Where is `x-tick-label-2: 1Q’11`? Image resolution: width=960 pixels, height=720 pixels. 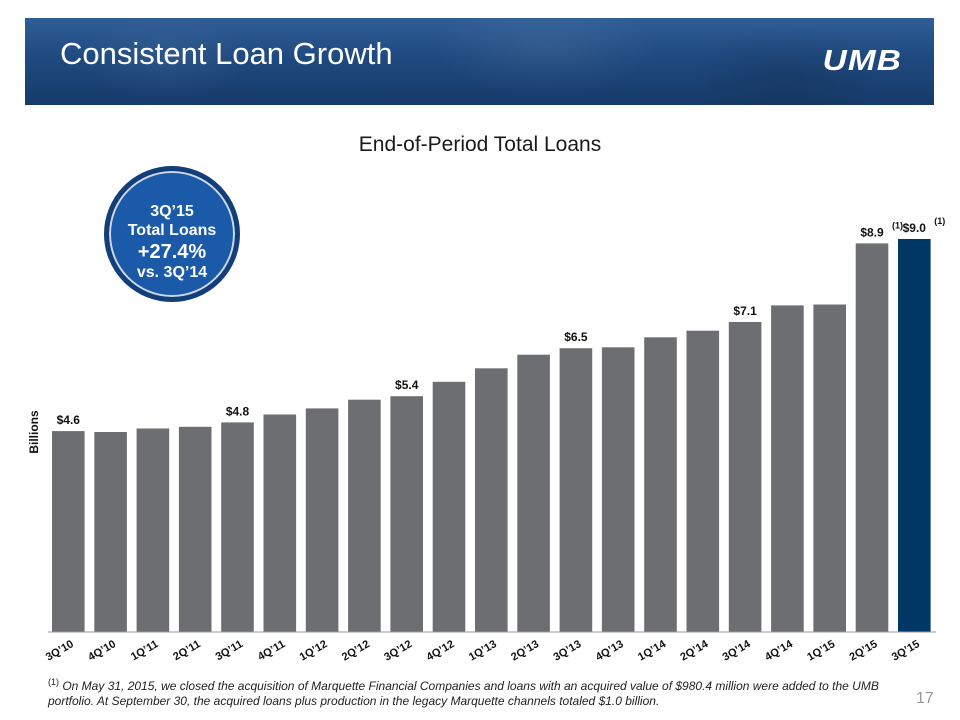
x-tick-label-2: 1Q’11 is located at coordinates (144, 650).